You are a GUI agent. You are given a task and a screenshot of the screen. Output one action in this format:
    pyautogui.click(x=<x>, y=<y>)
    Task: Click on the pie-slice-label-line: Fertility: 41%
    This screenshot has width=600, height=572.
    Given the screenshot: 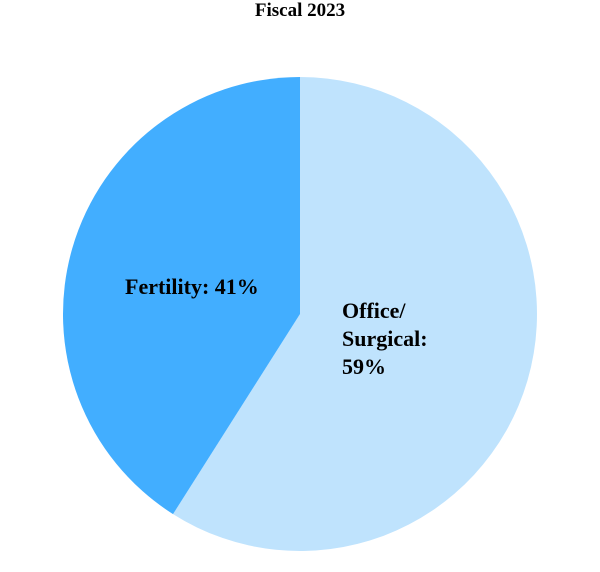 What is the action you would take?
    pyautogui.click(x=192, y=286)
    